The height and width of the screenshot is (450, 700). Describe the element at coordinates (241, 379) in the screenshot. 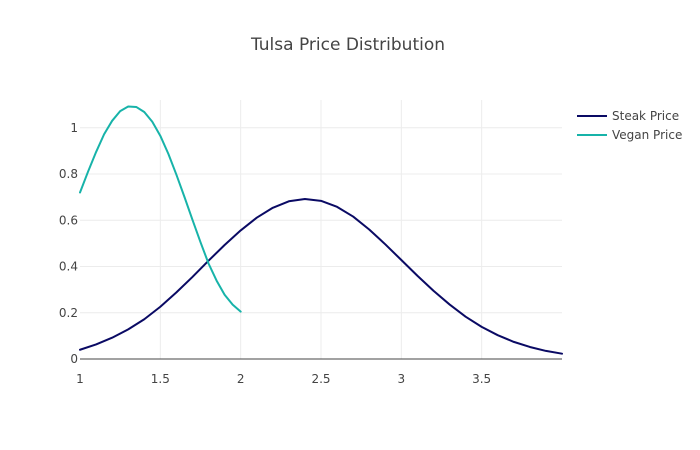

I see `x-tick-label: 2` at that location.